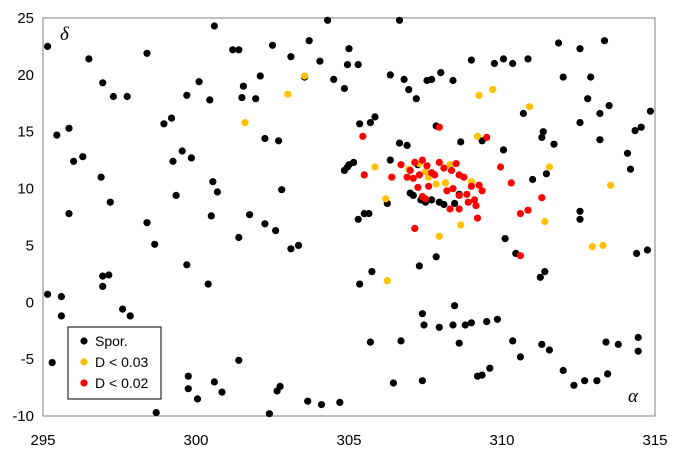  What do you see at coordinates (25, 132) in the screenshot?
I see `y-tick-label: 15` at bounding box center [25, 132].